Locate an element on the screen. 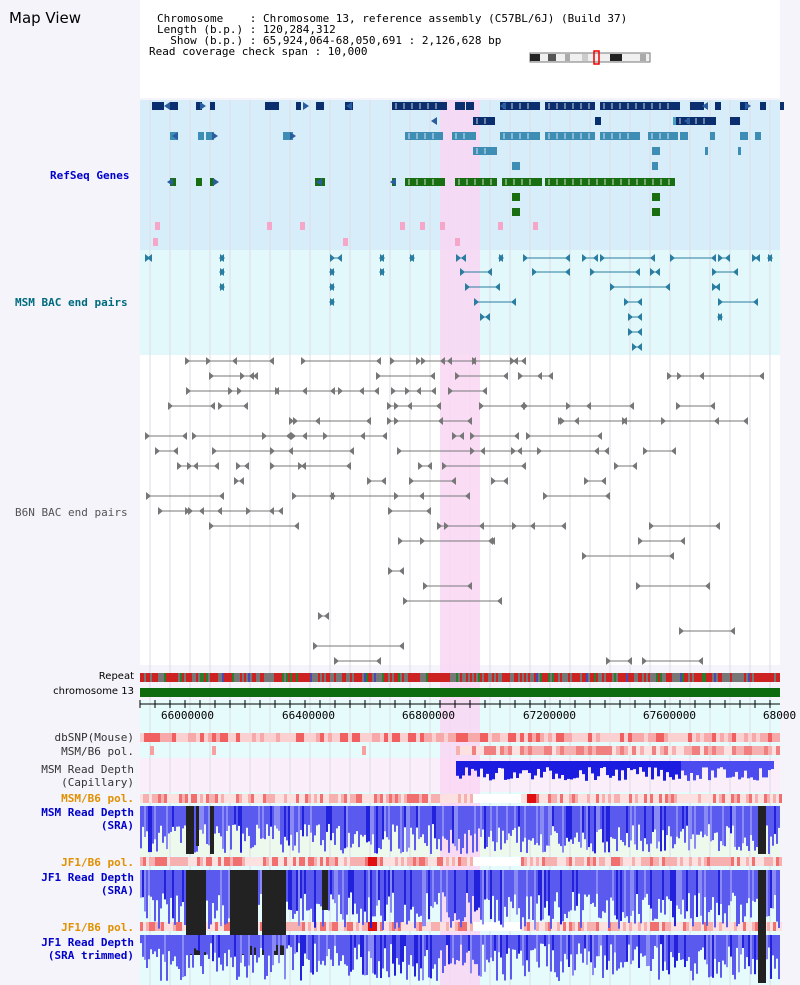 The height and width of the screenshot is (985, 800). jf1-b6-pol-sra-label: JF1/B6 pol. is located at coordinates (97, 862).